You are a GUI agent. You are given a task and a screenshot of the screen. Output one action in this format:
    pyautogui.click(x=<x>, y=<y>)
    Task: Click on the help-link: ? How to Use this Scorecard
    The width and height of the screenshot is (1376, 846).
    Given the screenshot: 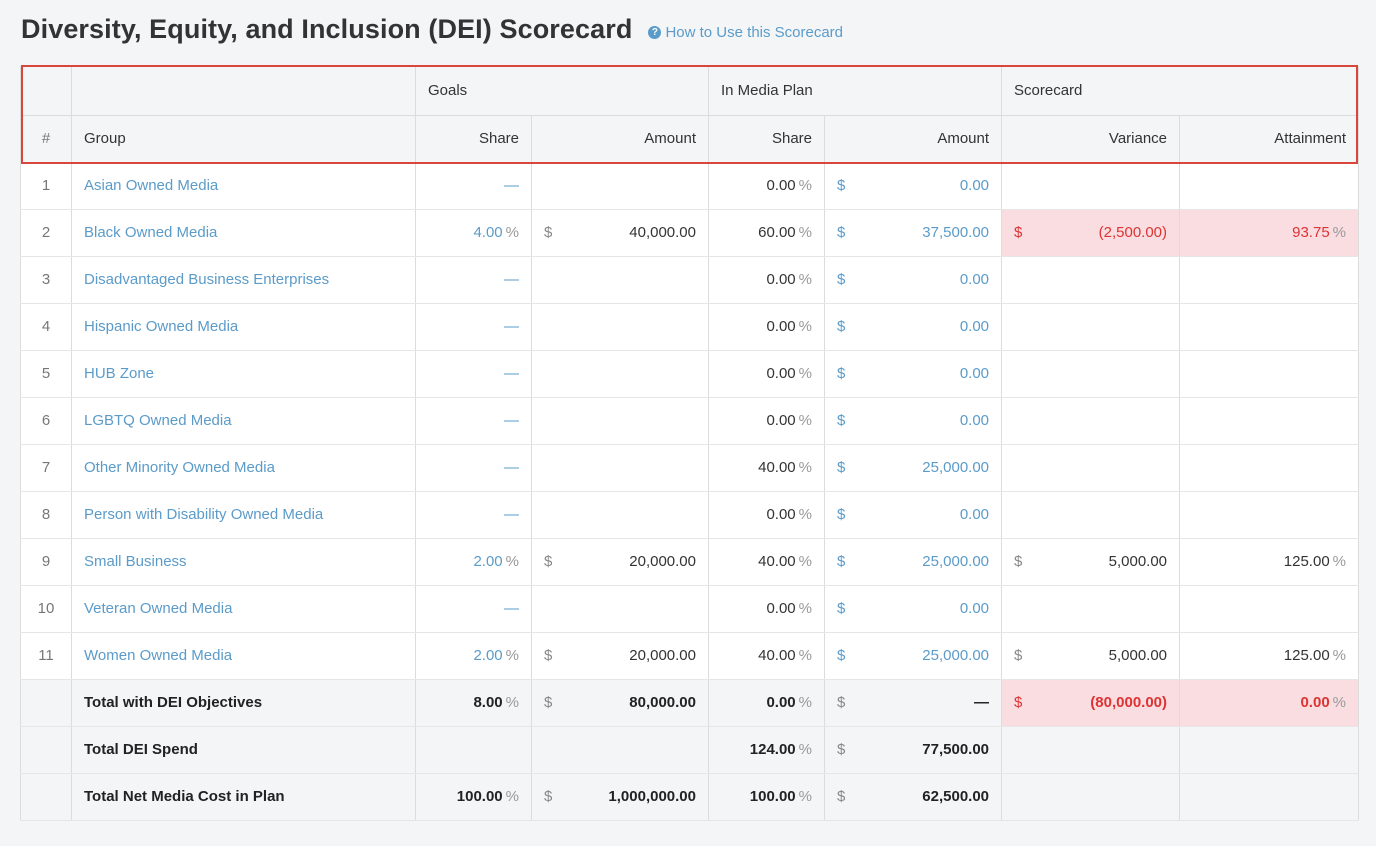 What is the action you would take?
    pyautogui.click(x=745, y=32)
    